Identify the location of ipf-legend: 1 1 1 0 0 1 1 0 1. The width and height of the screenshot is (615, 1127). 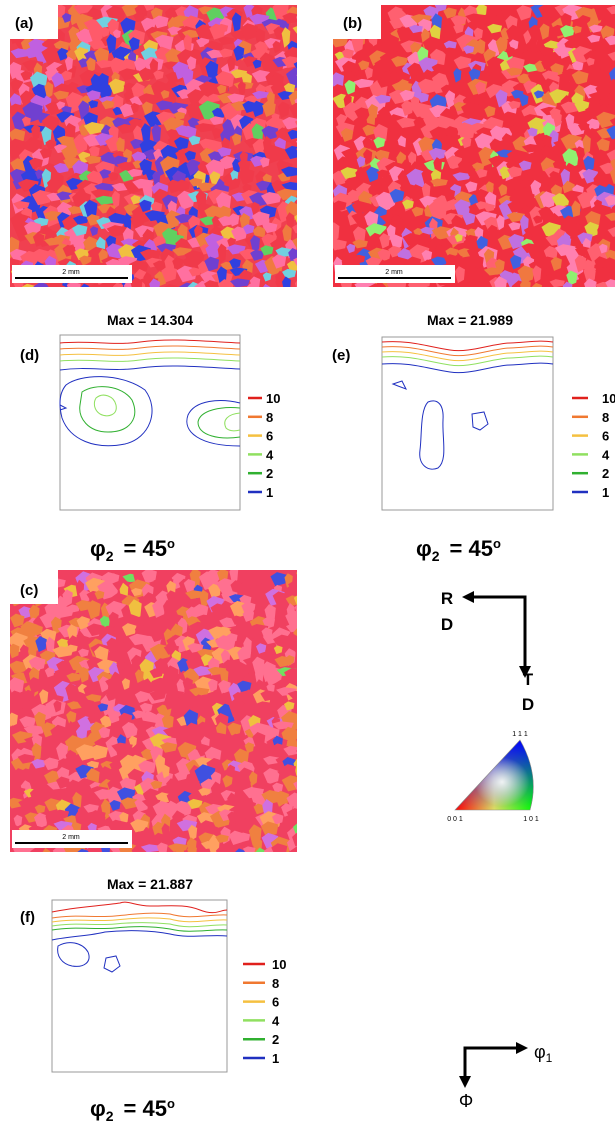
(493, 777).